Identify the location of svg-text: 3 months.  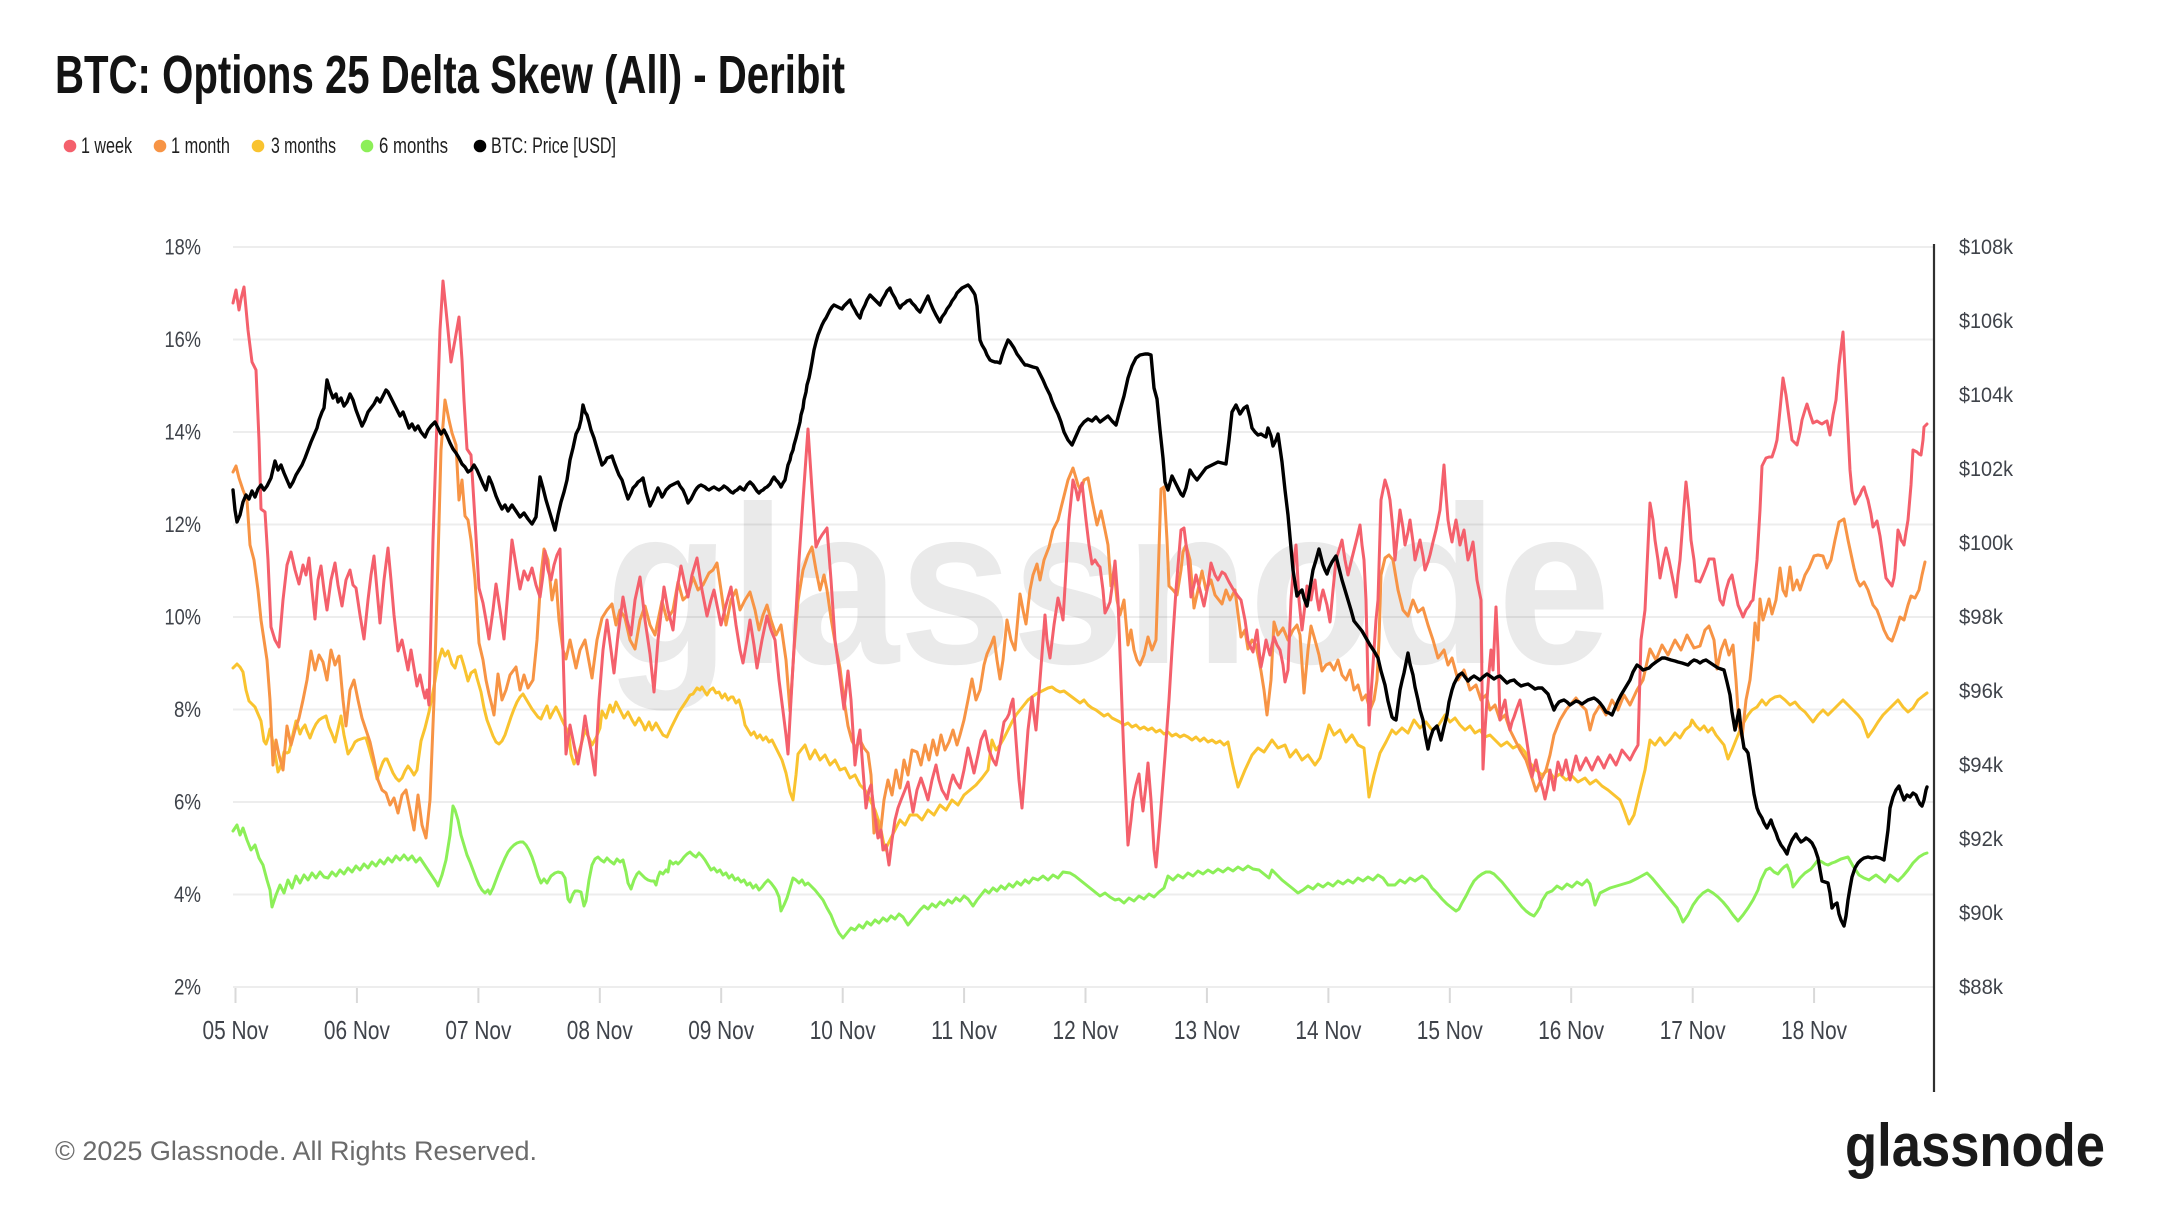
(303, 145).